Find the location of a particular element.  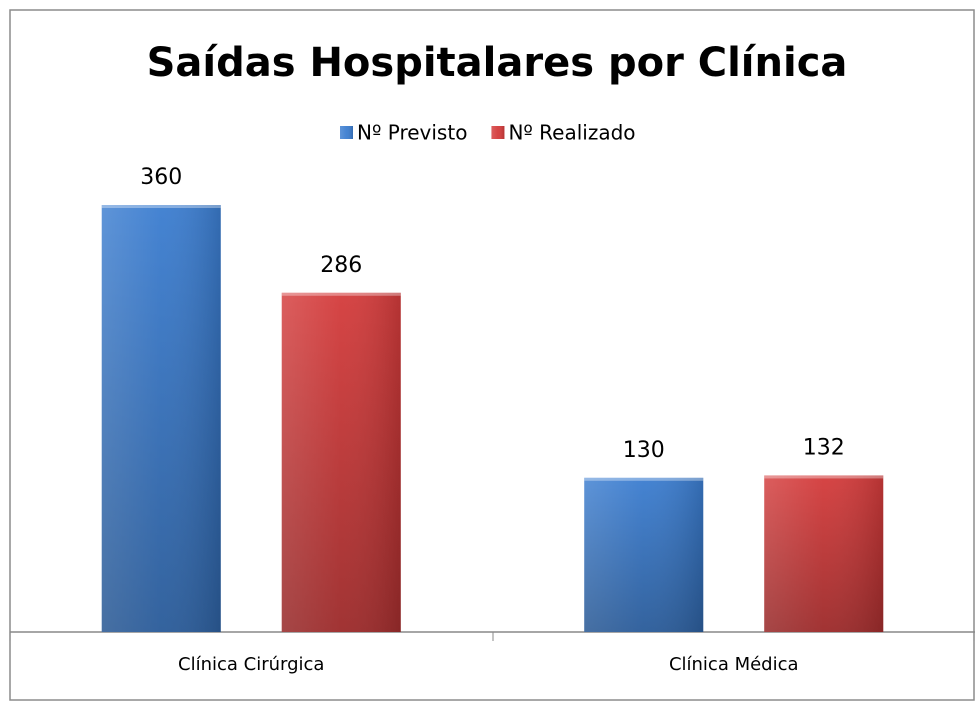

data-label: 132 is located at coordinates (824, 447).